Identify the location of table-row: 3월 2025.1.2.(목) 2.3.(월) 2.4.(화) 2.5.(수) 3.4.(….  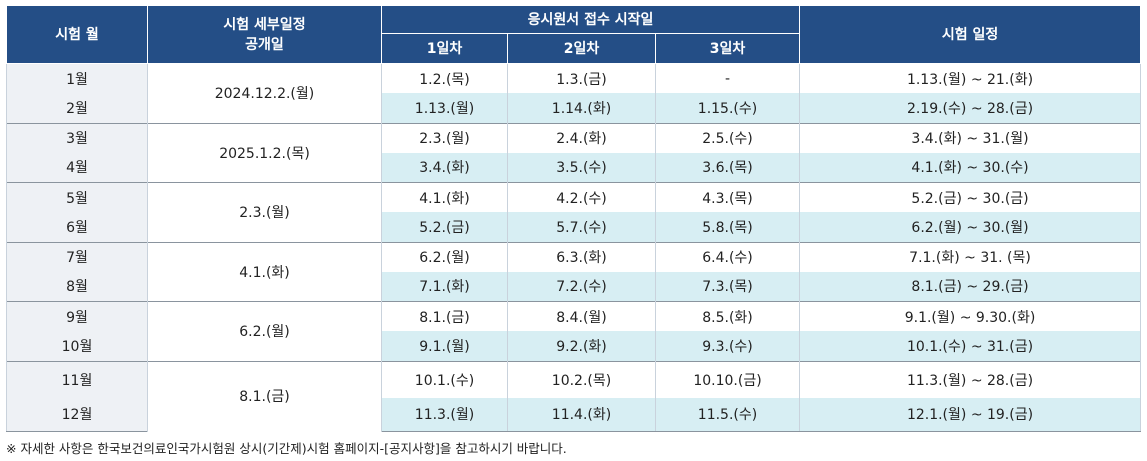
(574, 152).